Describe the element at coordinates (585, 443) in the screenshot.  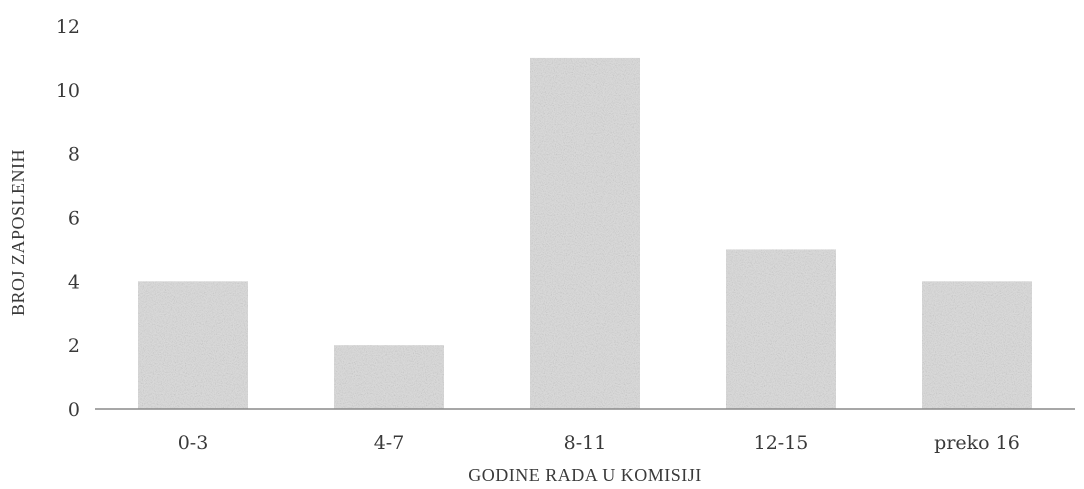
I see `x-tick-label: 8-11` at that location.